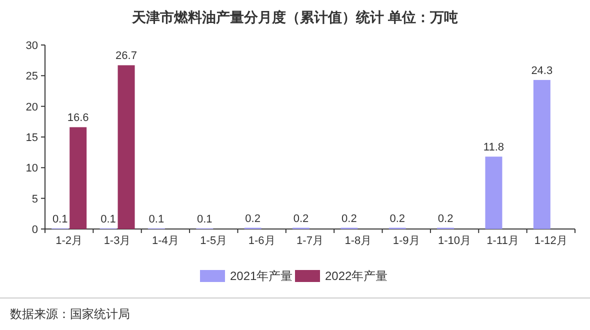 Image resolution: width=590 pixels, height=330 pixels. What do you see at coordinates (551, 241) in the screenshot?
I see `x-tick-label: 1-12月` at bounding box center [551, 241].